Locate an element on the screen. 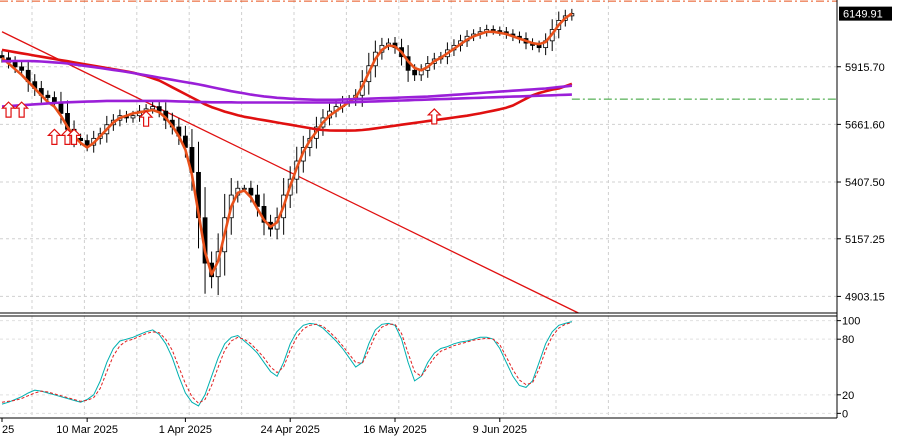 The image size is (900, 445). price-tick-label: 5157.25 is located at coordinates (865, 240).